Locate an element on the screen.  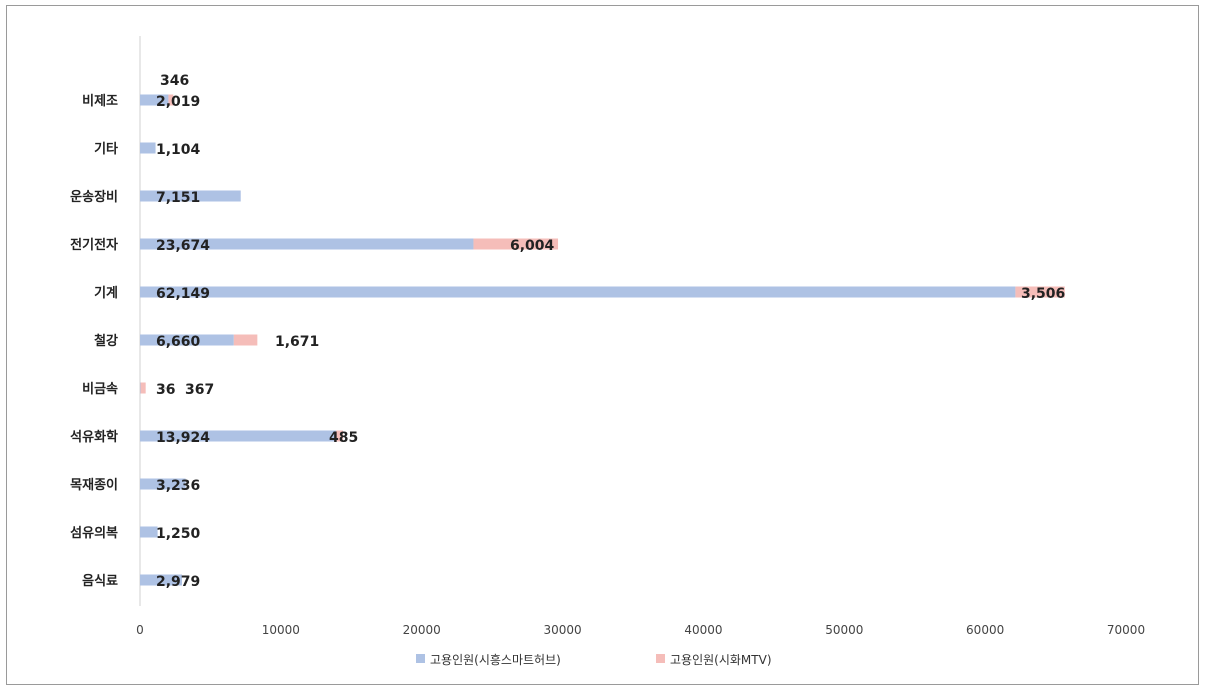
category-label: 음식료 is located at coordinates (100, 581).